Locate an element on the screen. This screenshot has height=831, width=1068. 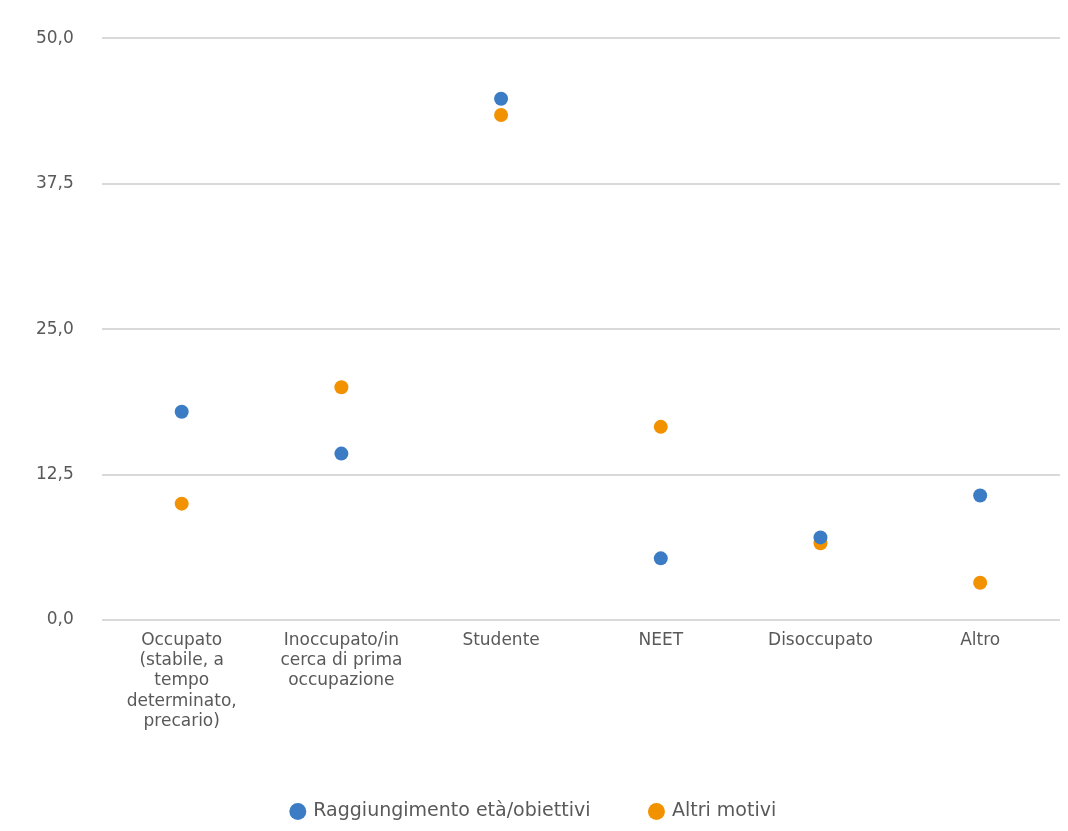
x-tick-label: Occupato (stabile, a tempo determinato, precario) is located at coordinates (181, 679).